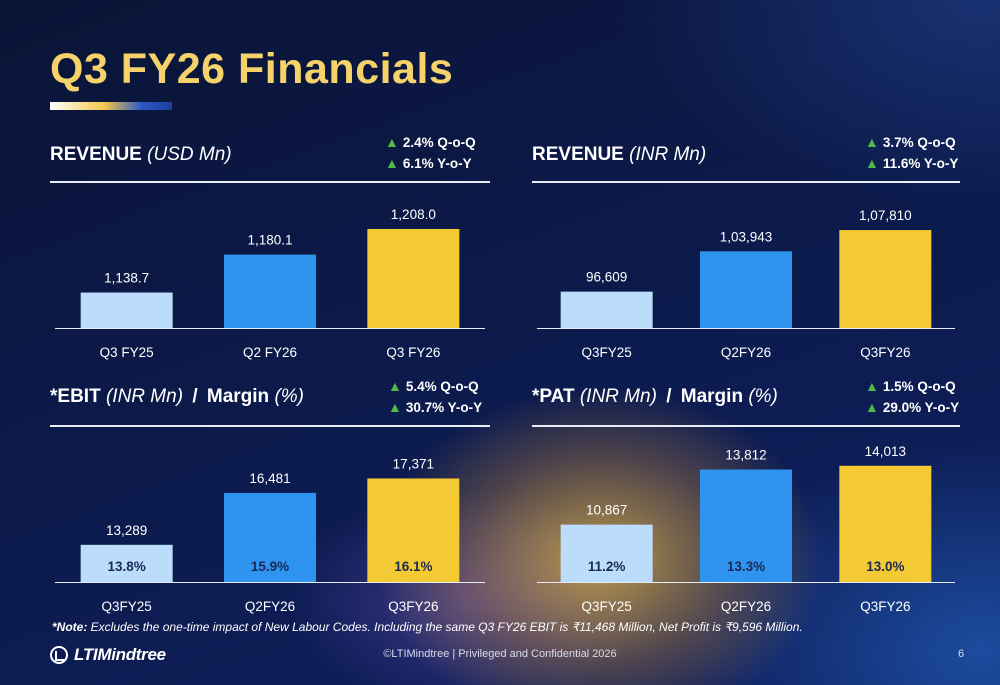 This screenshot has width=1000, height=685. Describe the element at coordinates (70, 627) in the screenshot. I see `footnote-label: *Note:` at that location.